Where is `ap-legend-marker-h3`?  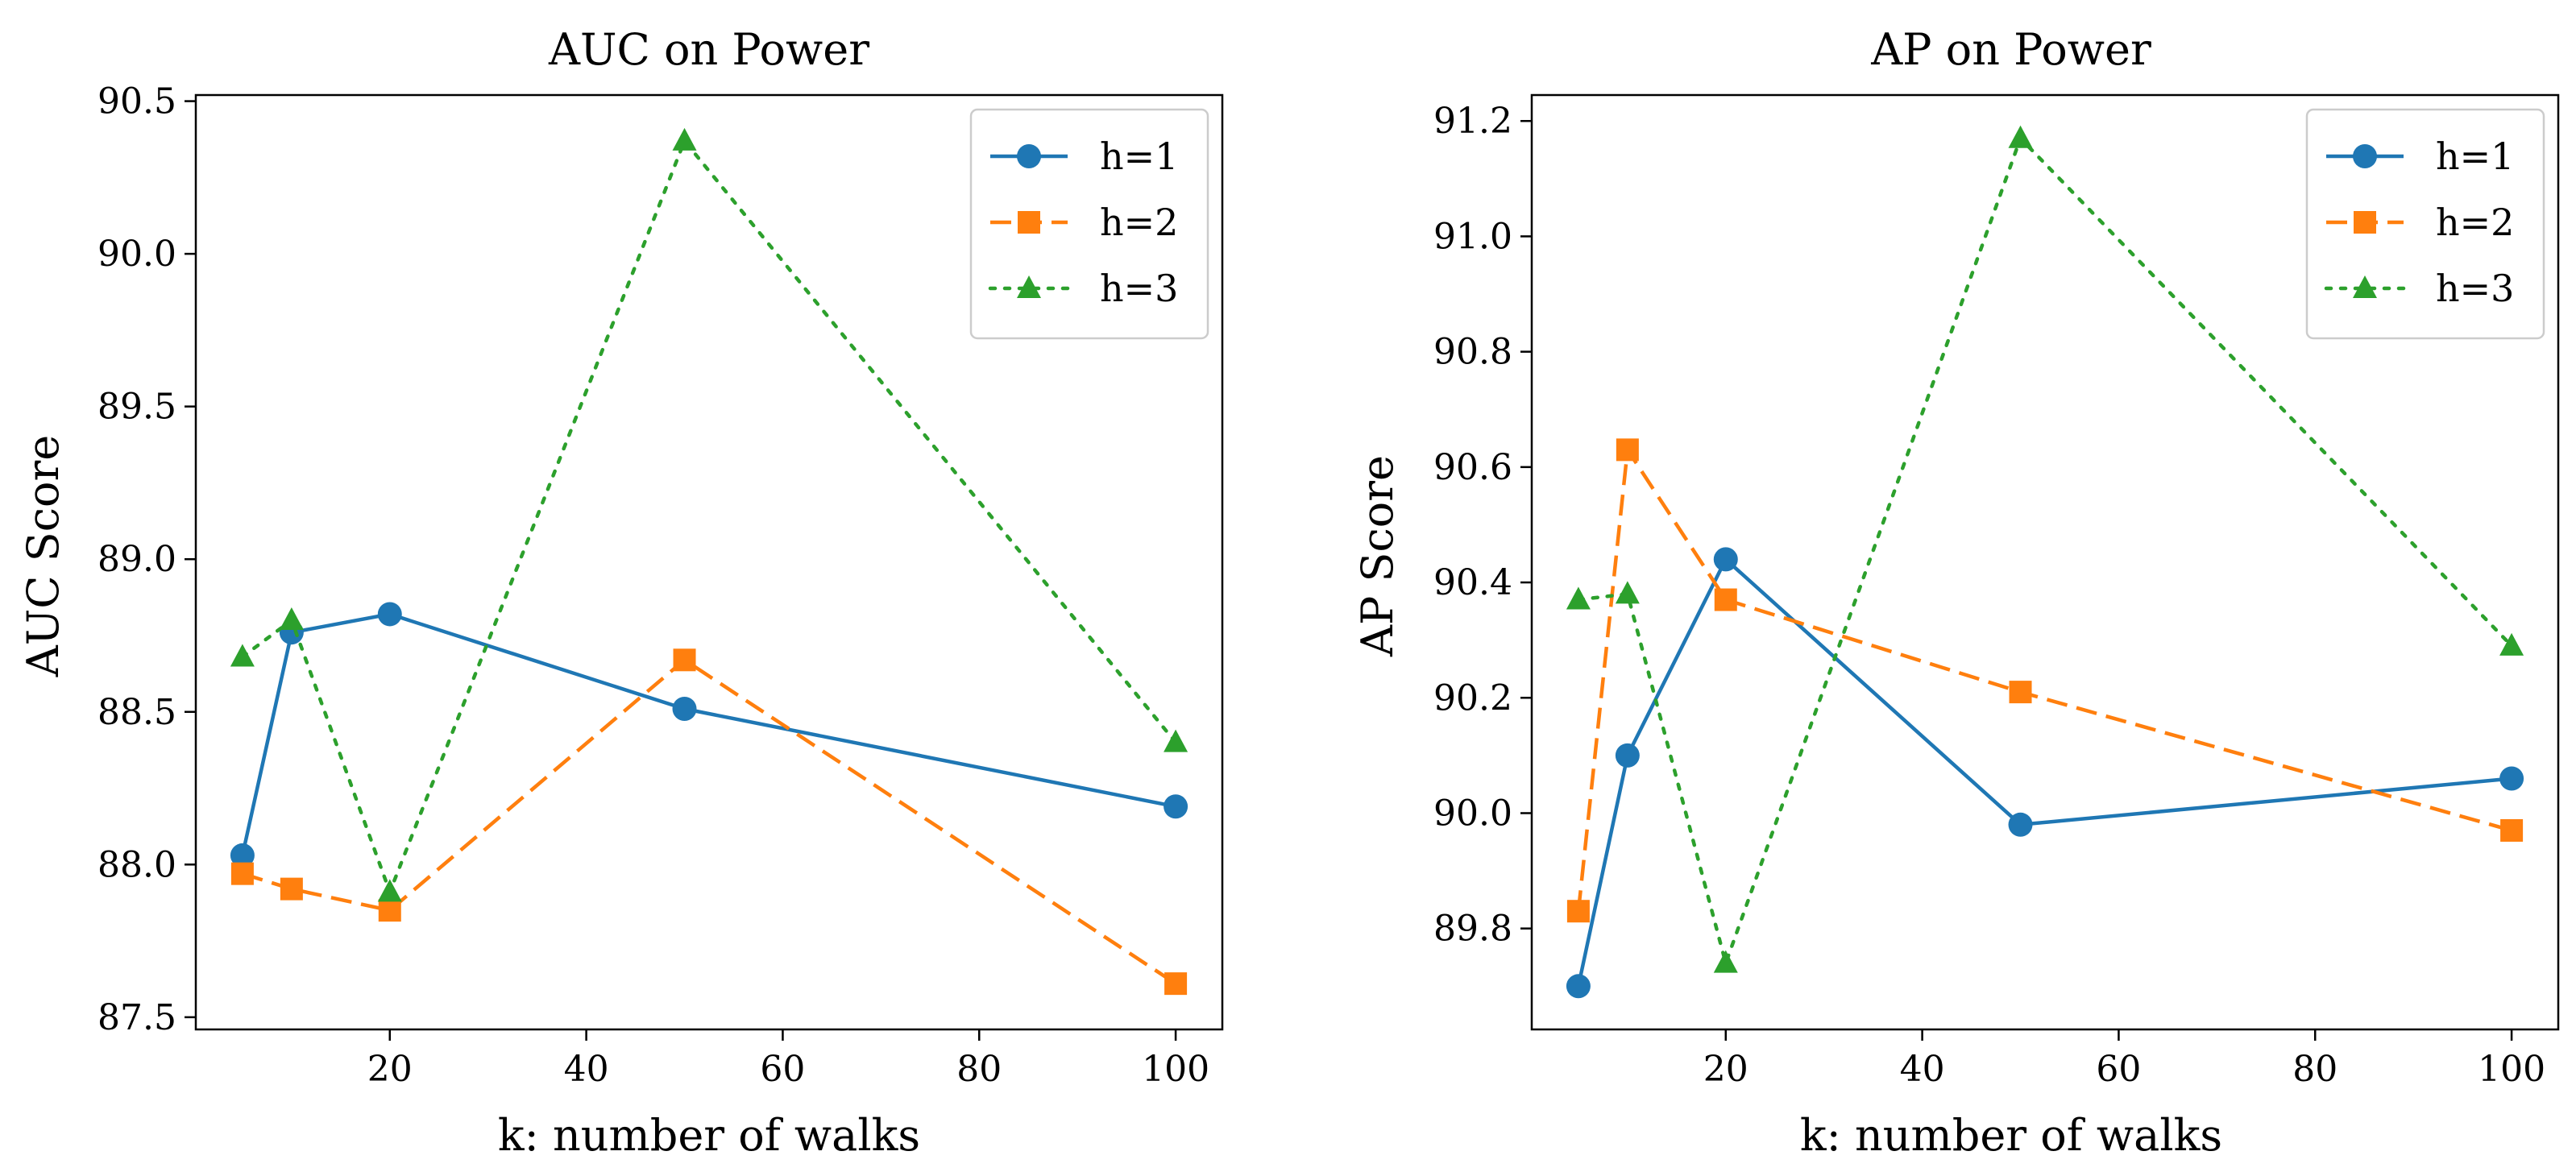 ap-legend-marker-h3 is located at coordinates (2365, 286).